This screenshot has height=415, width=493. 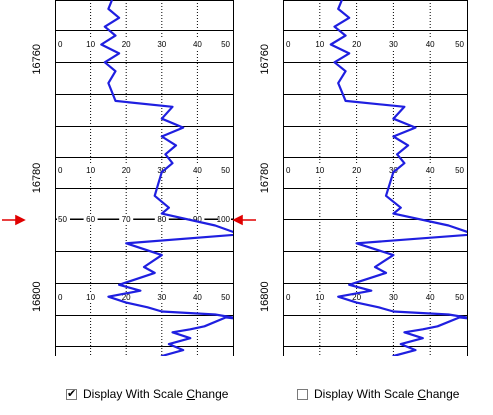 I want to click on shifted-scale-tick-label: 50, so click(x=62, y=219).